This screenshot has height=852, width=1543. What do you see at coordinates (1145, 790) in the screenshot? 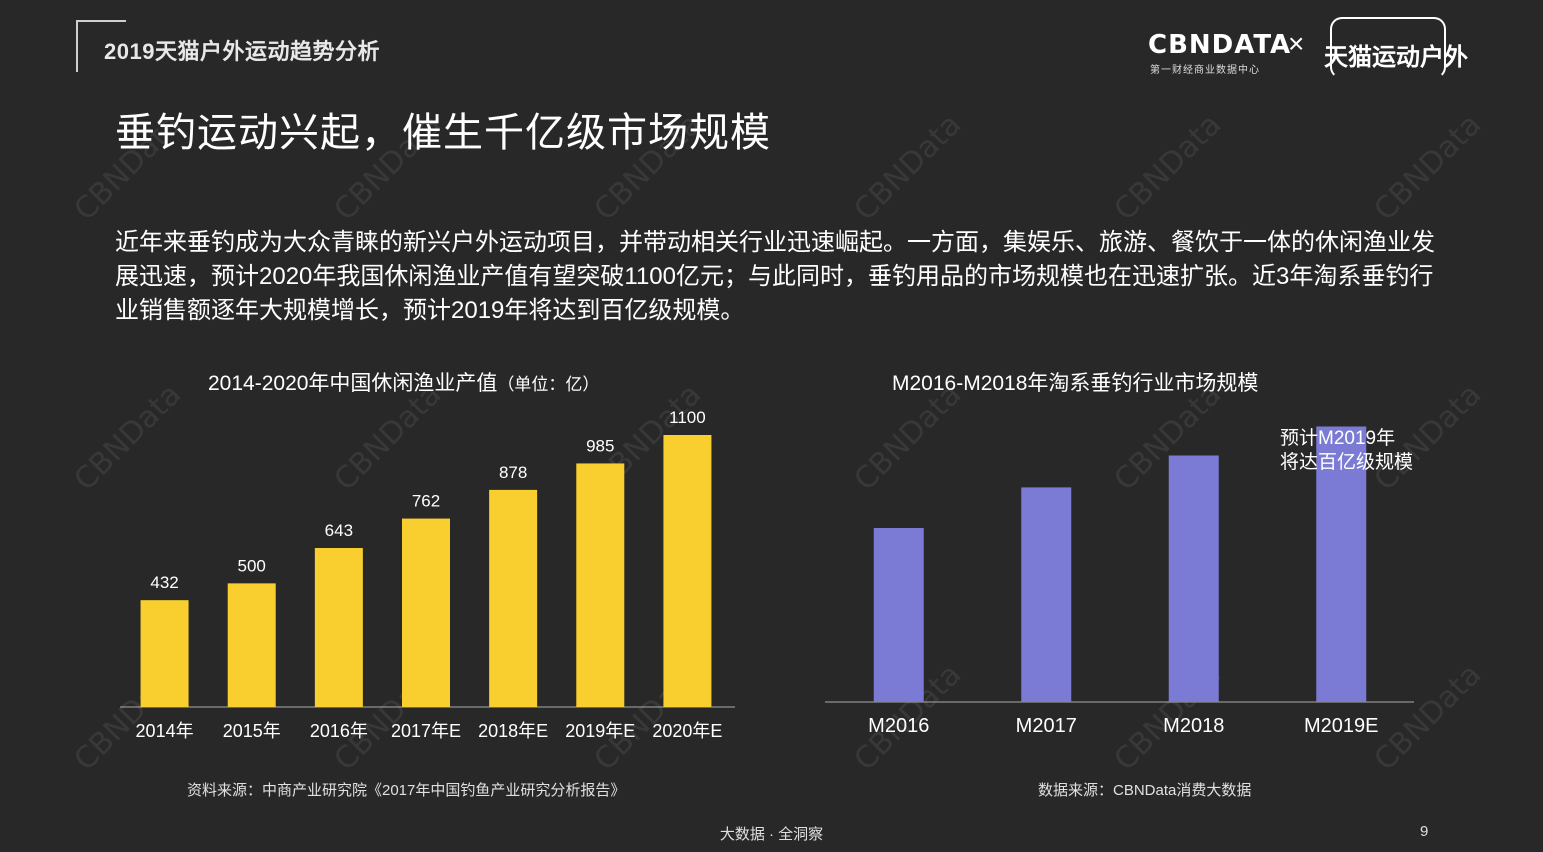
I see `chart2-source: 数据来源：CBNData消费大数据` at bounding box center [1145, 790].